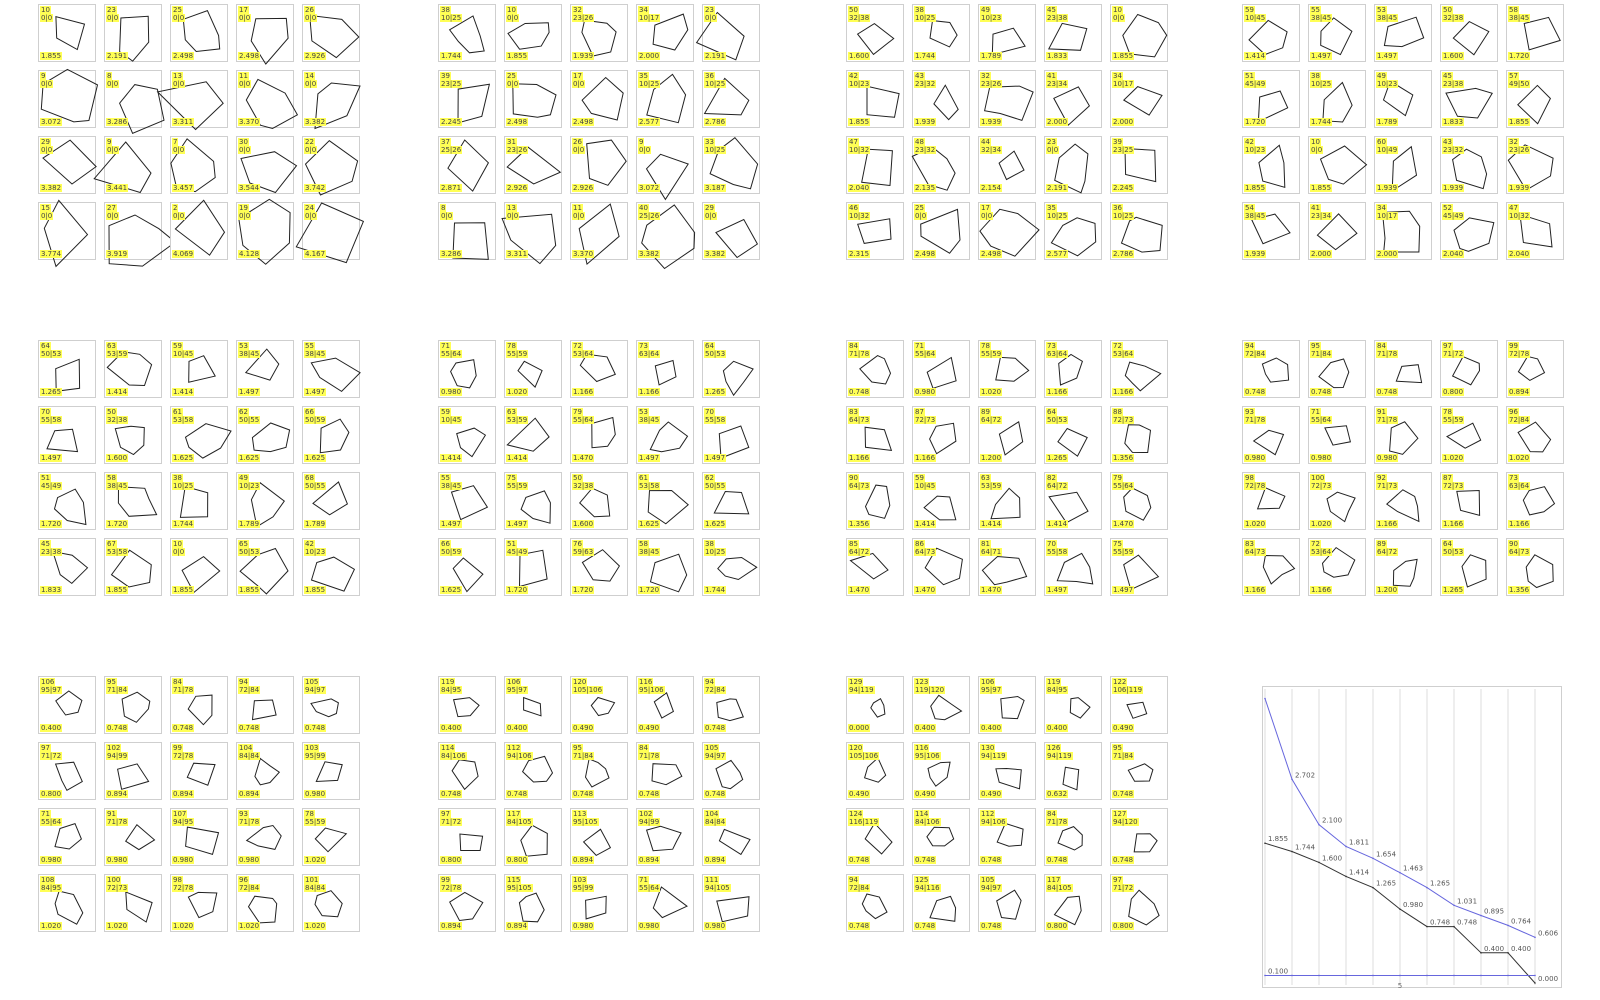  What do you see at coordinates (183, 188) in the screenshot?
I see `panel-score-label: 3.457` at bounding box center [183, 188].